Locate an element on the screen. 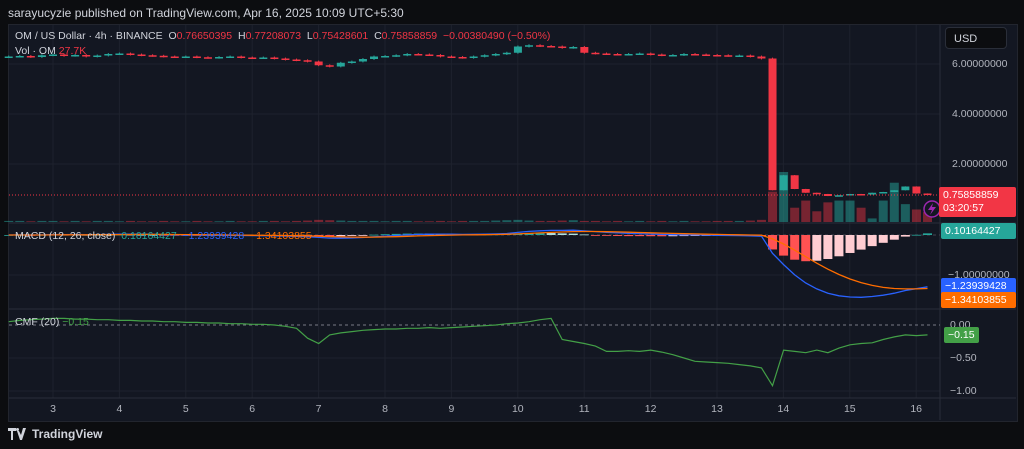 The width and height of the screenshot is (1024, 449). macd-label: MACD (12, 26, close) is located at coordinates (65, 236).